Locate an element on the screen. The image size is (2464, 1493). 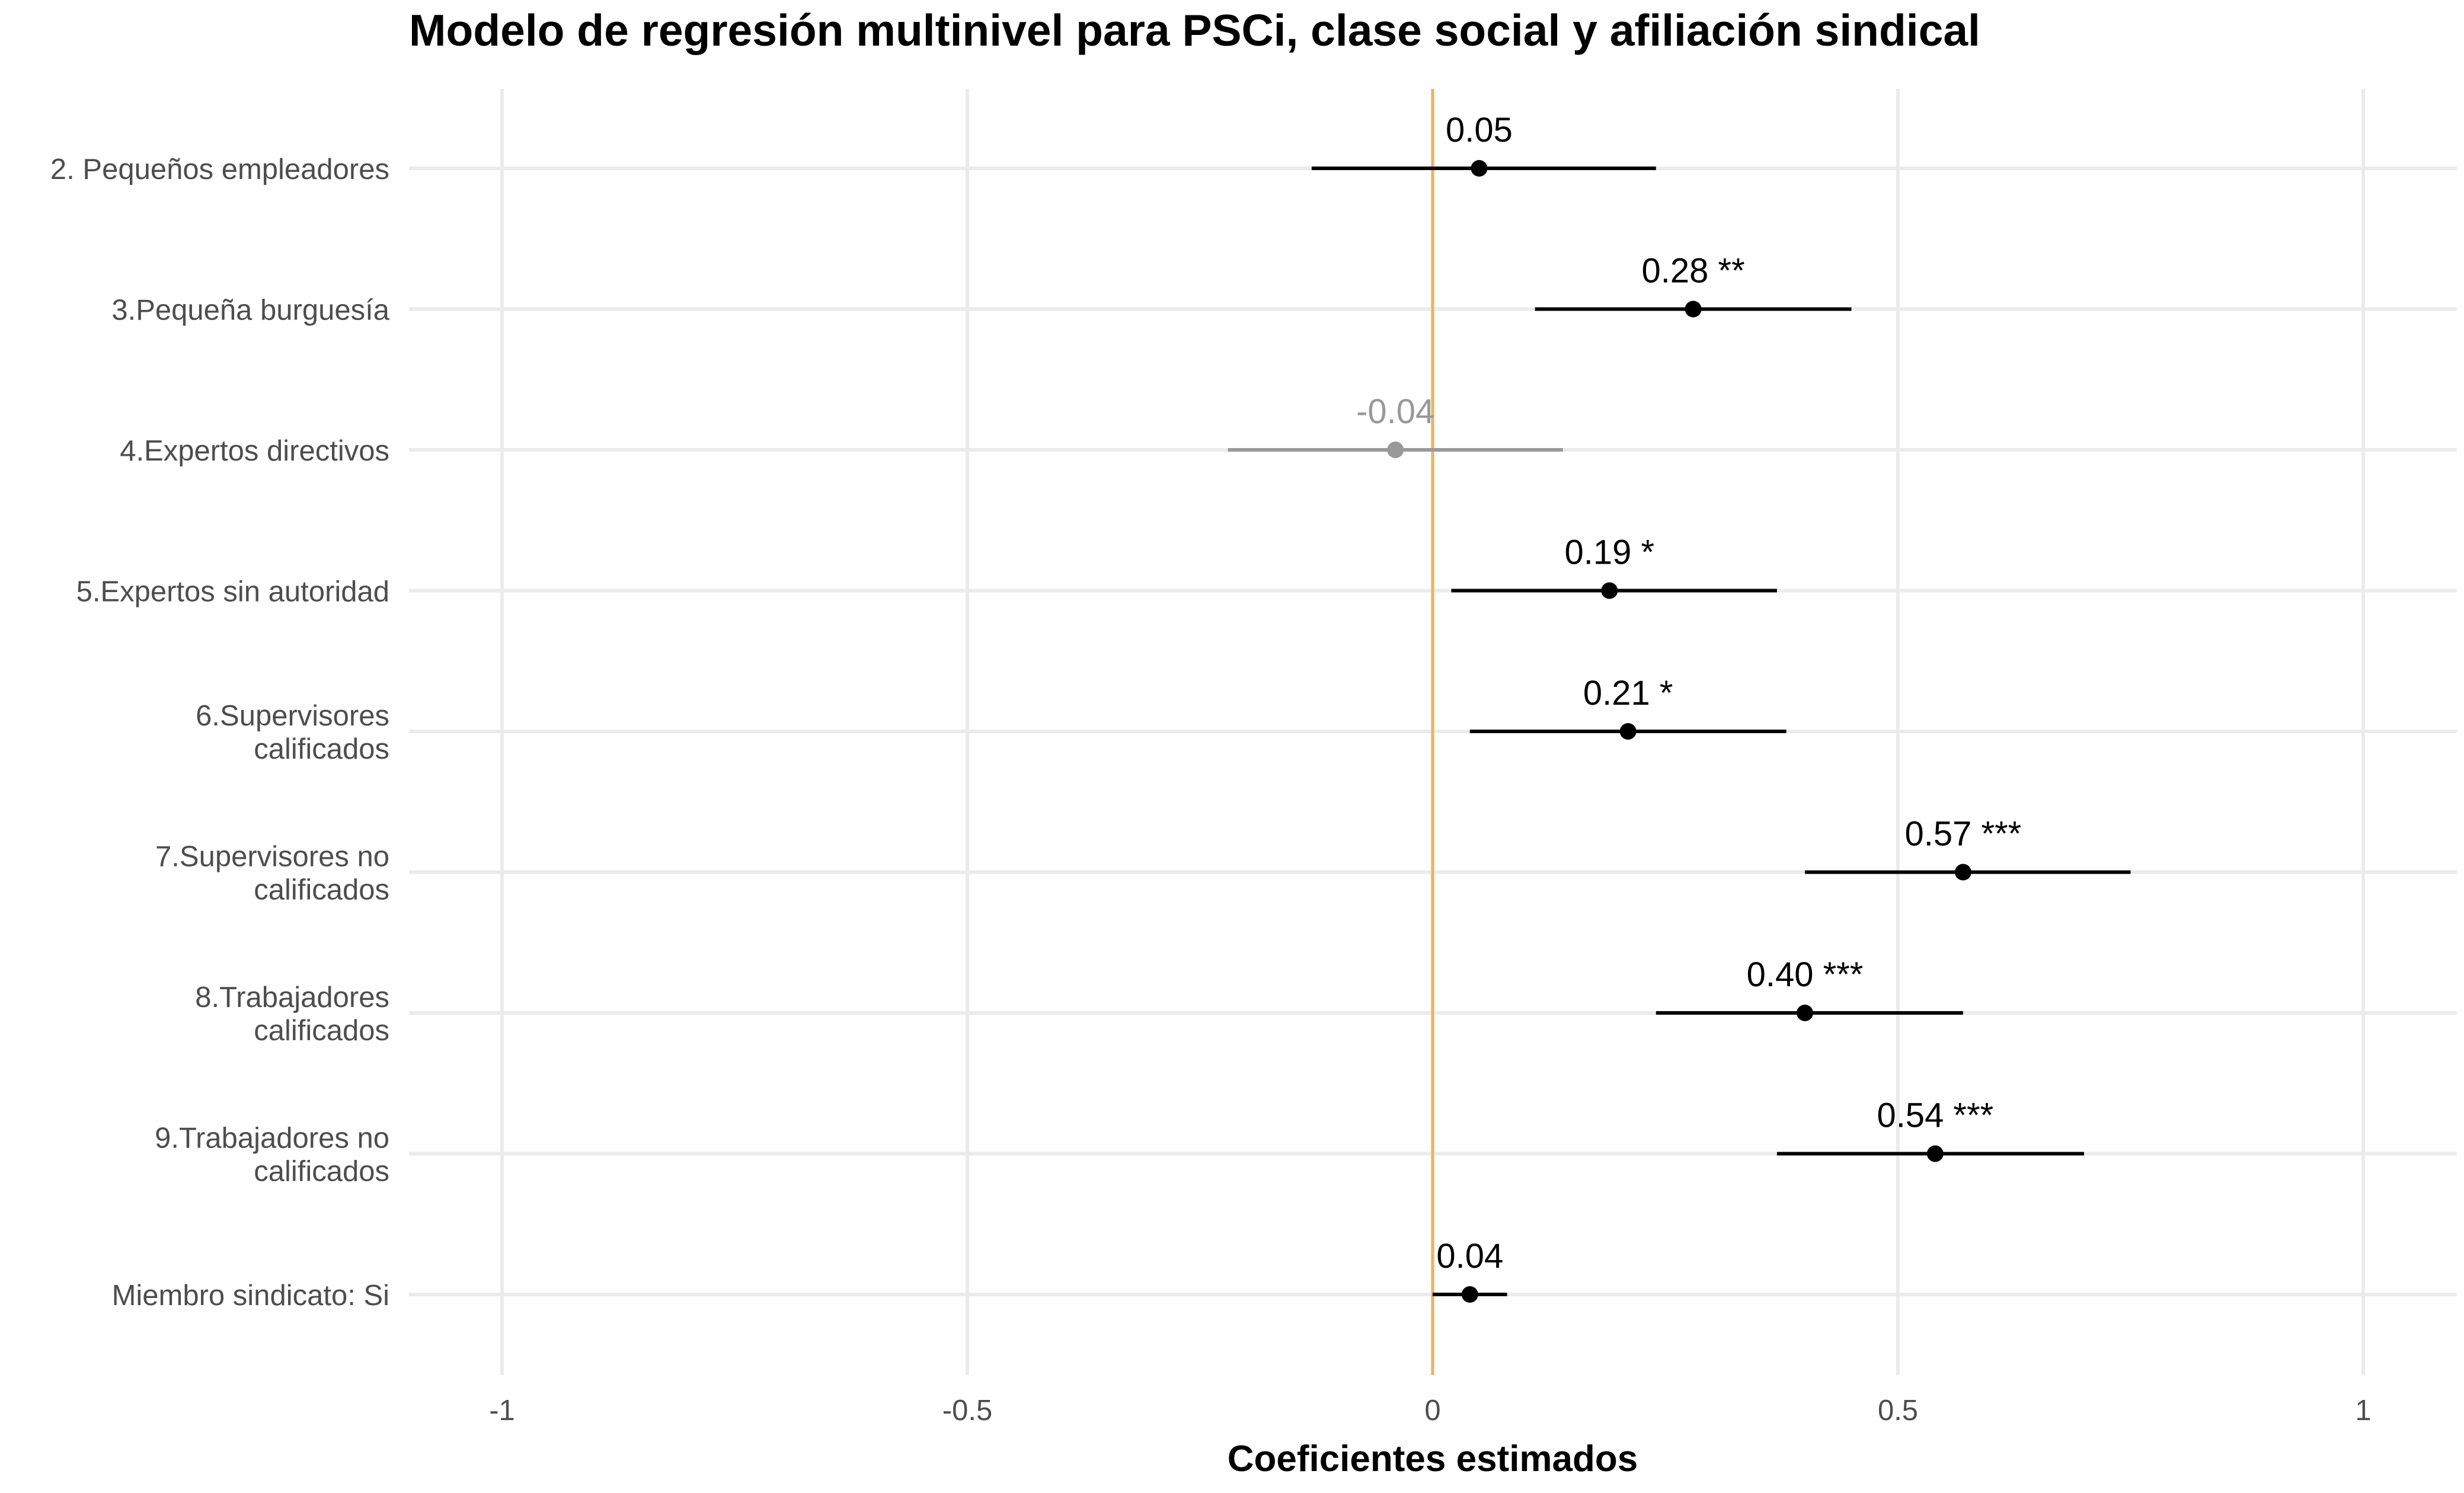
category-label: 2. Pequeños empleadores is located at coordinates (220, 170).